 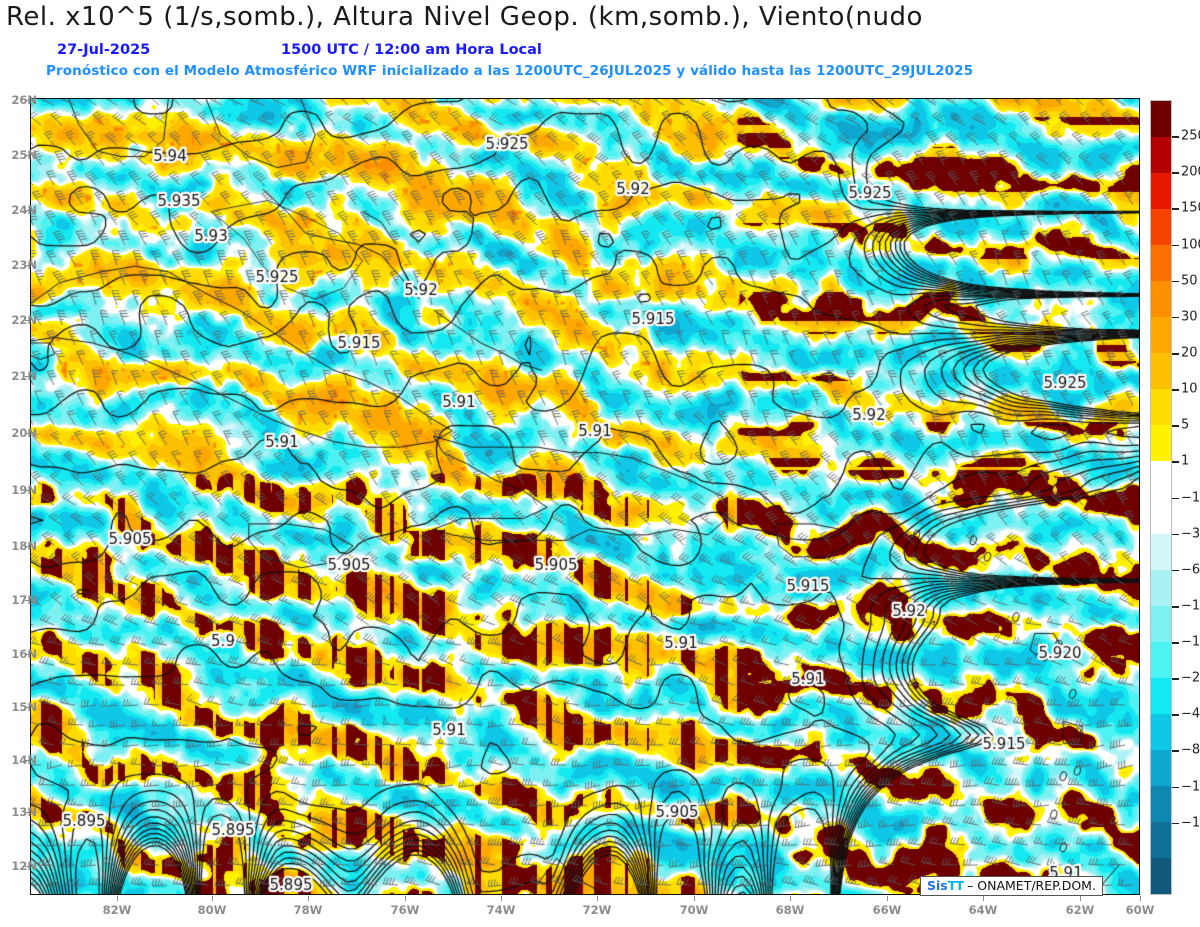 What do you see at coordinates (24, 376) in the screenshot?
I see `lat-label-21N: 21N` at bounding box center [24, 376].